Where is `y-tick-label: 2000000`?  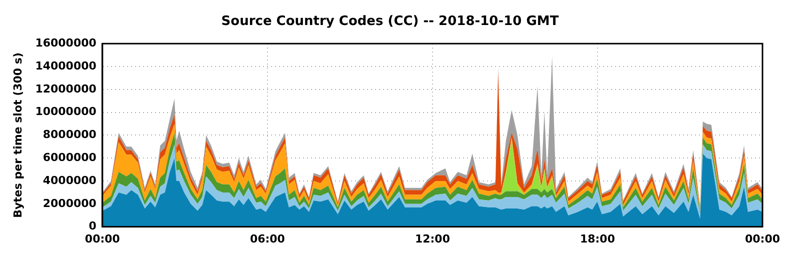
y-tick-label: 2000000 is located at coordinates (69, 203).